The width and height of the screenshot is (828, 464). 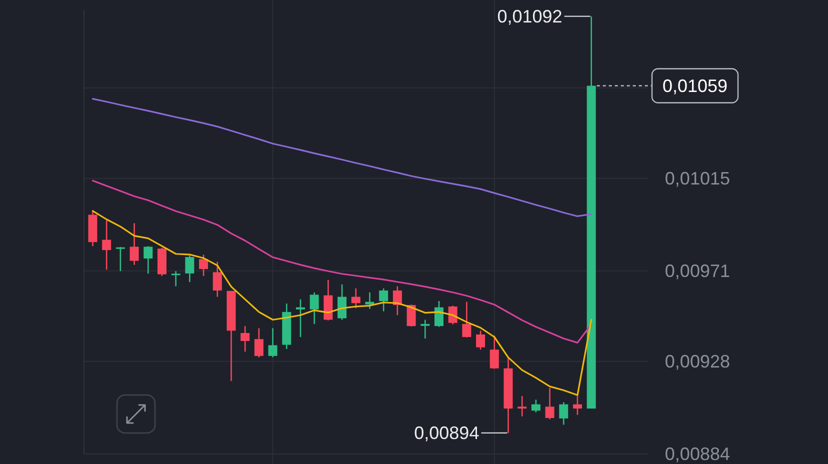 I want to click on y-tick-label: 0,00971, so click(x=697, y=270).